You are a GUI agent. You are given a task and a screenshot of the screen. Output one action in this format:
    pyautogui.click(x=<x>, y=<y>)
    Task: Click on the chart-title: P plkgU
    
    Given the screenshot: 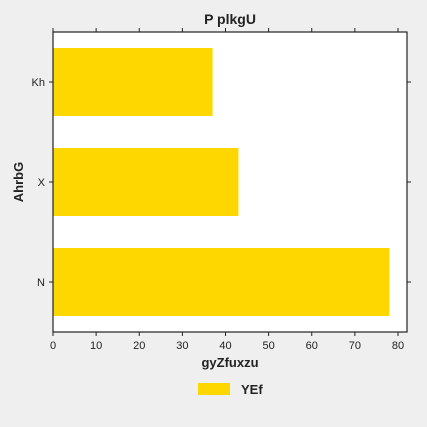 What is the action you would take?
    pyautogui.click(x=230, y=19)
    